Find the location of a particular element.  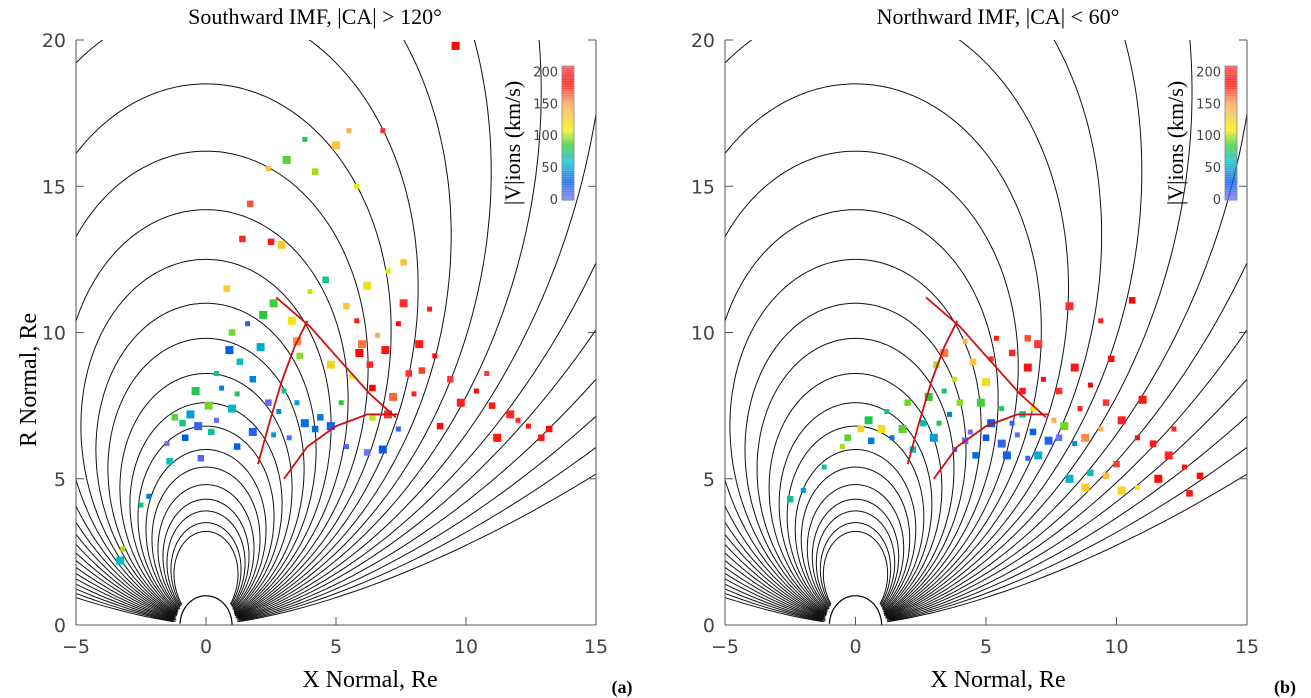

data-points is located at coordinates (995, 400).